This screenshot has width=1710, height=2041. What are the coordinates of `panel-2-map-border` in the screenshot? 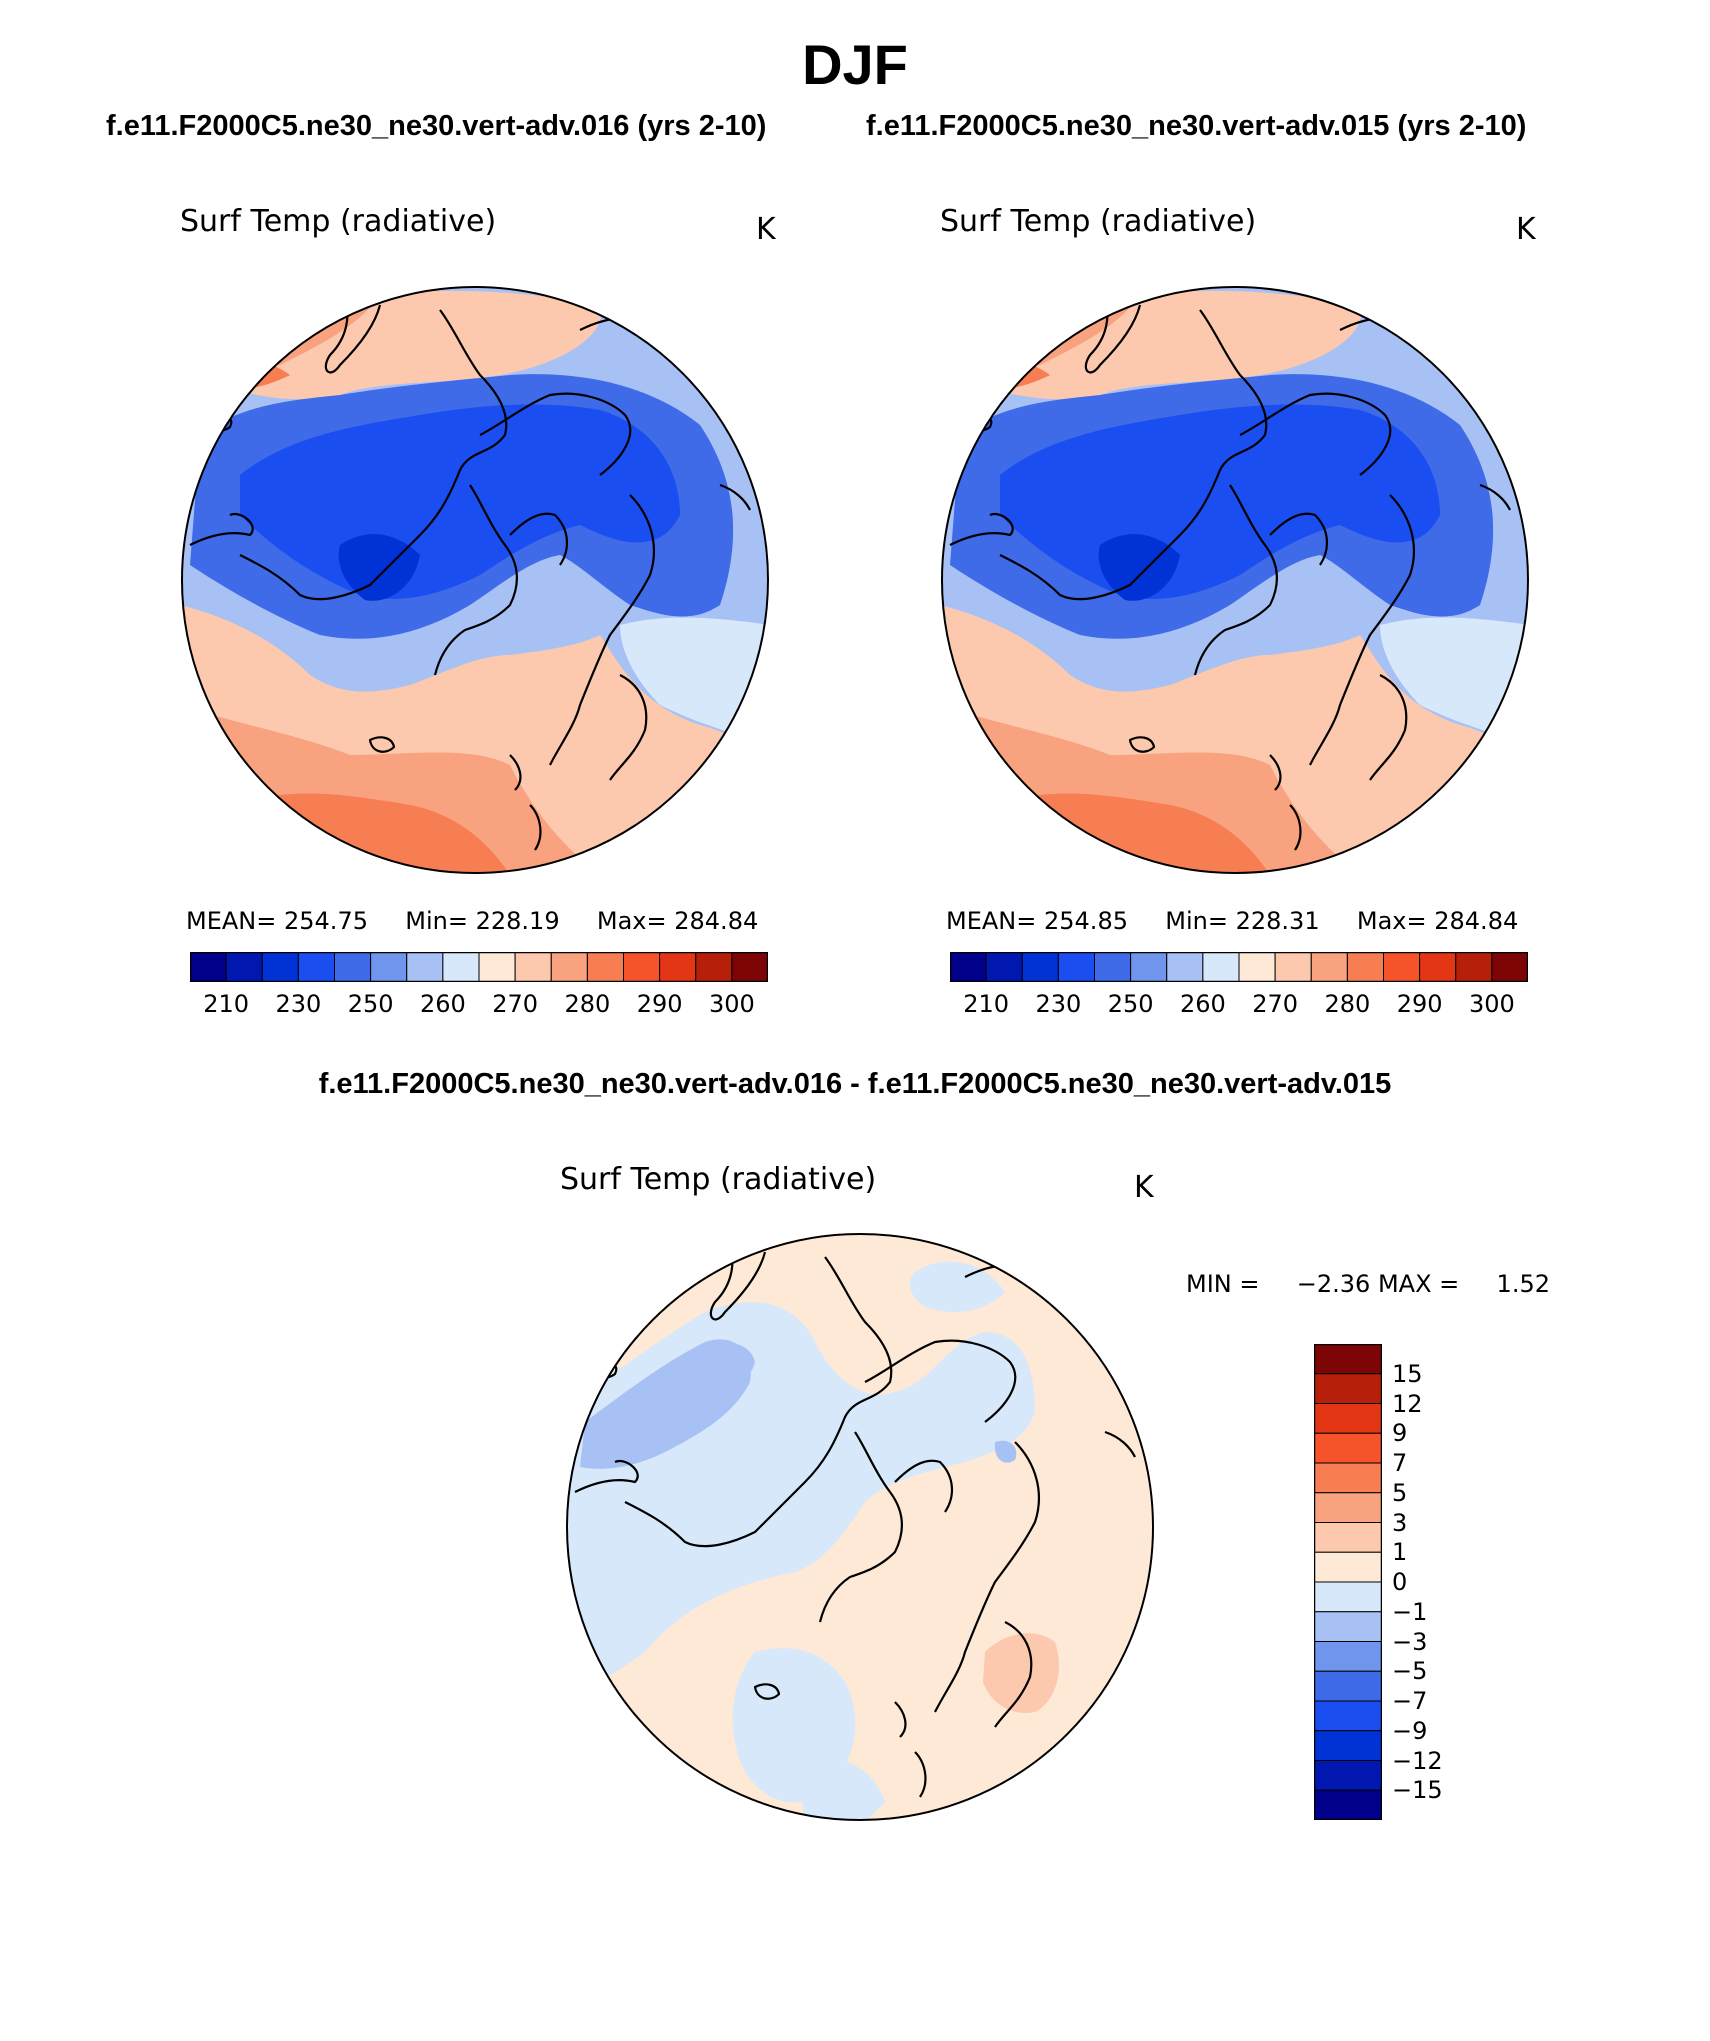 It's located at (1235, 580).